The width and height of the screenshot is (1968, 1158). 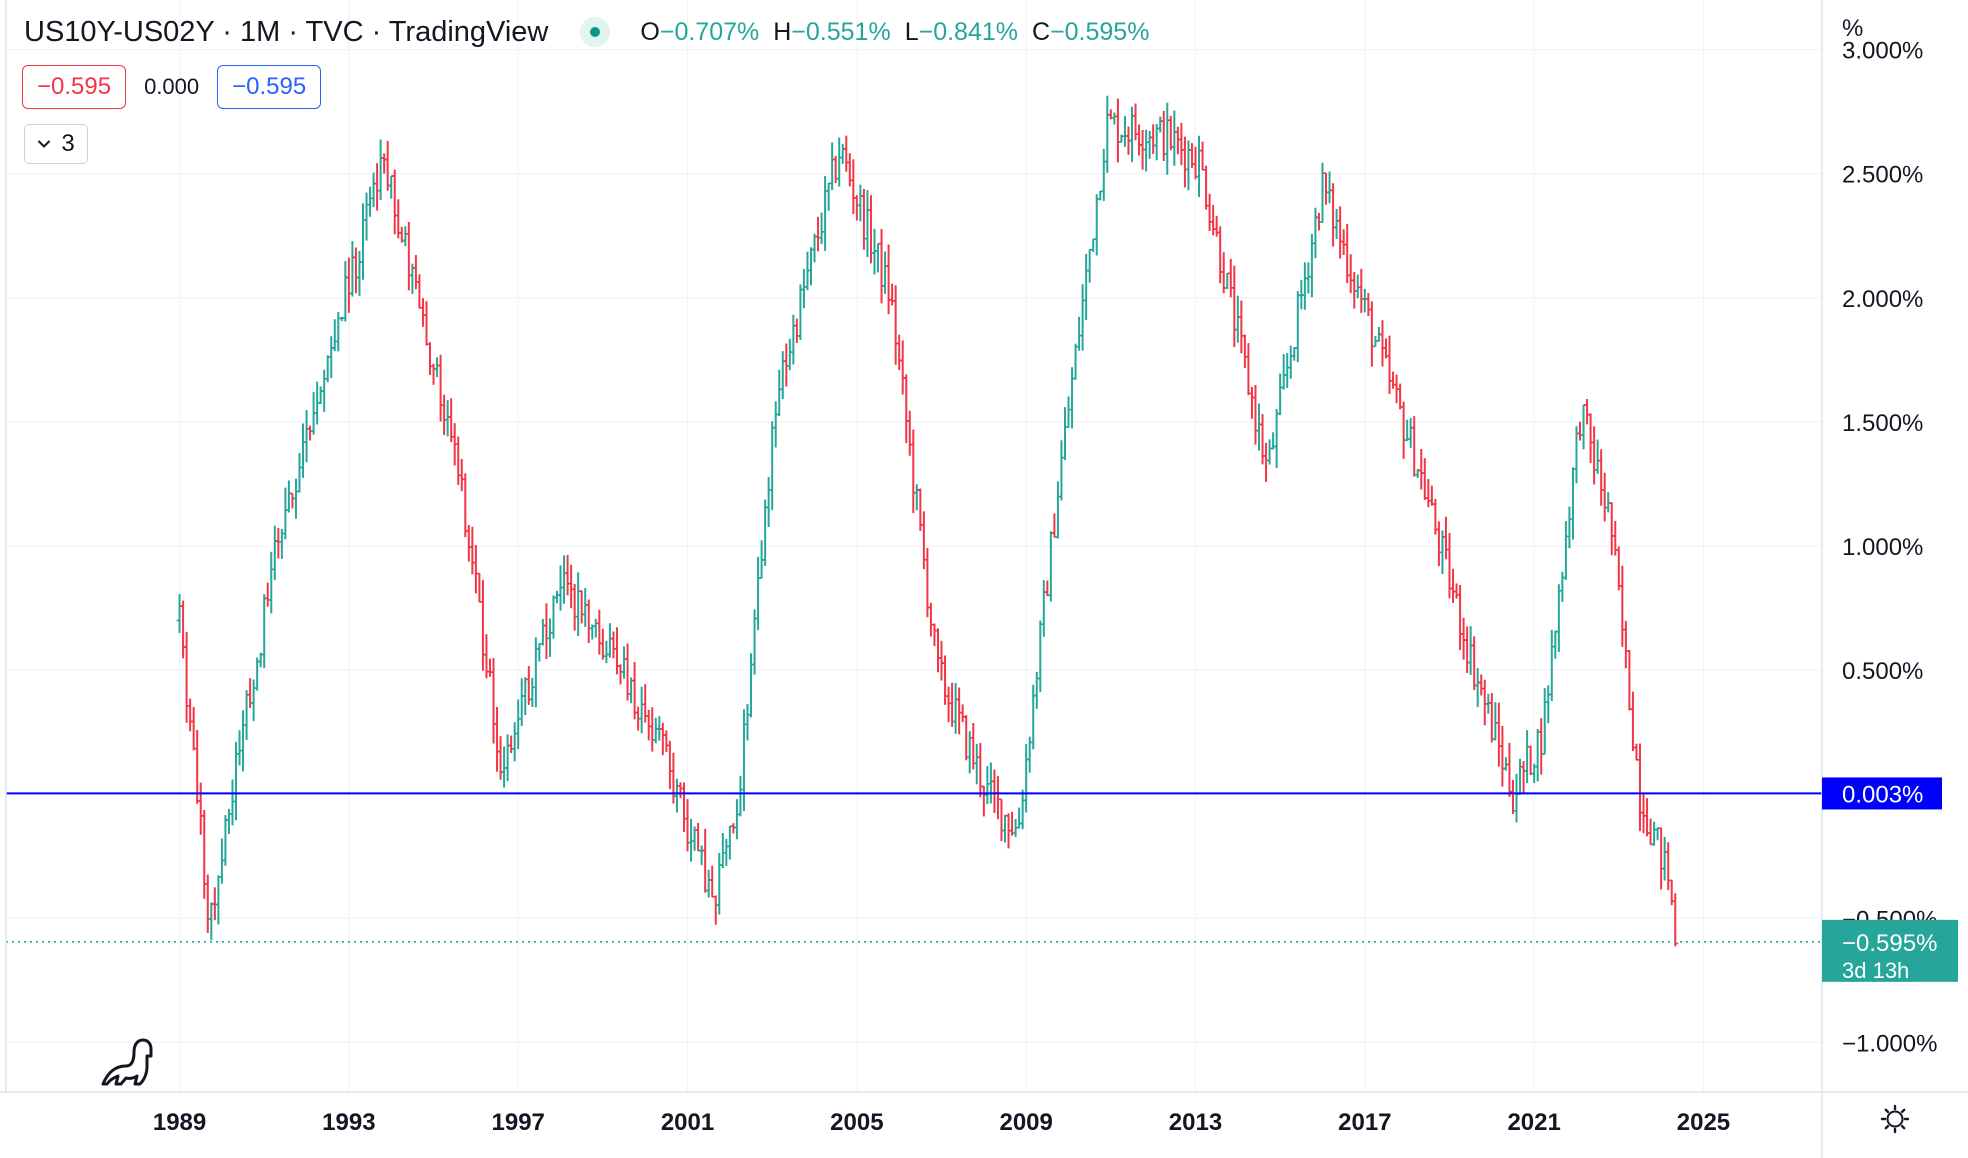 What do you see at coordinates (856, 1122) in the screenshot?
I see `time-axis-label: 2005` at bounding box center [856, 1122].